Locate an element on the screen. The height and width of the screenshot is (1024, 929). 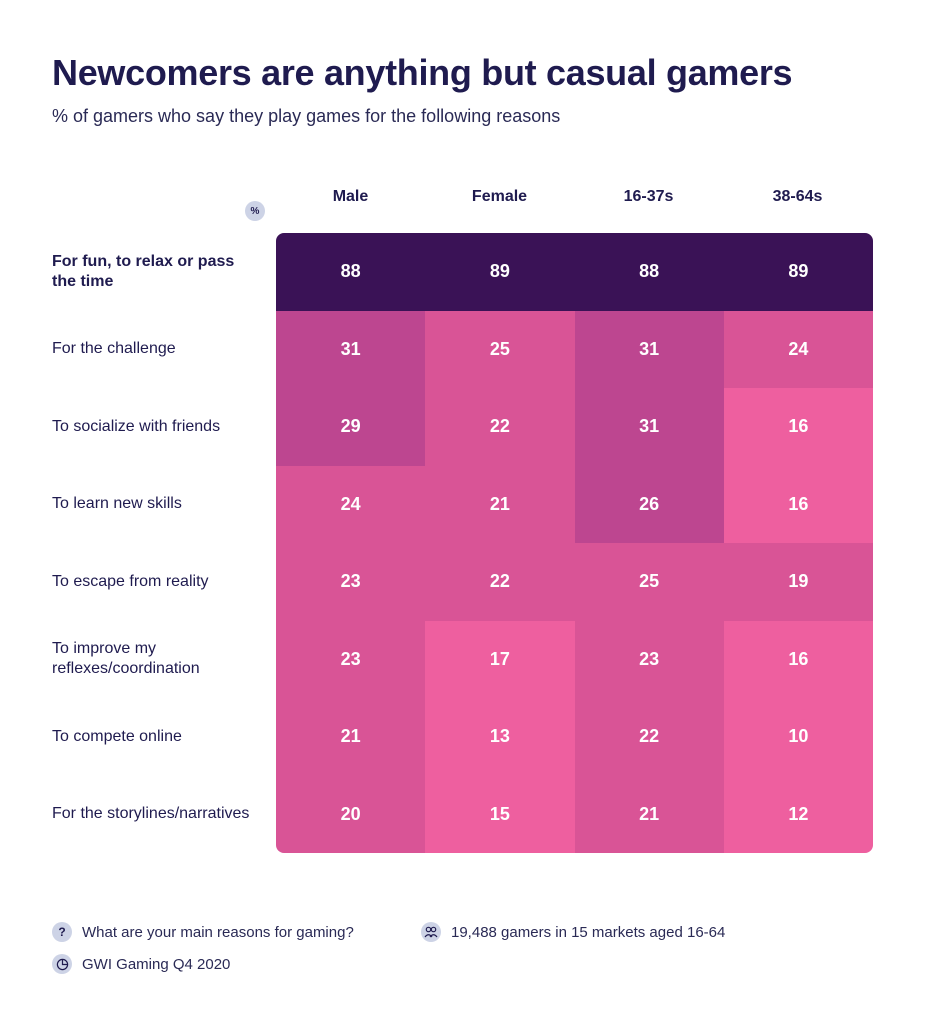
people-icon is located at coordinates (431, 932).